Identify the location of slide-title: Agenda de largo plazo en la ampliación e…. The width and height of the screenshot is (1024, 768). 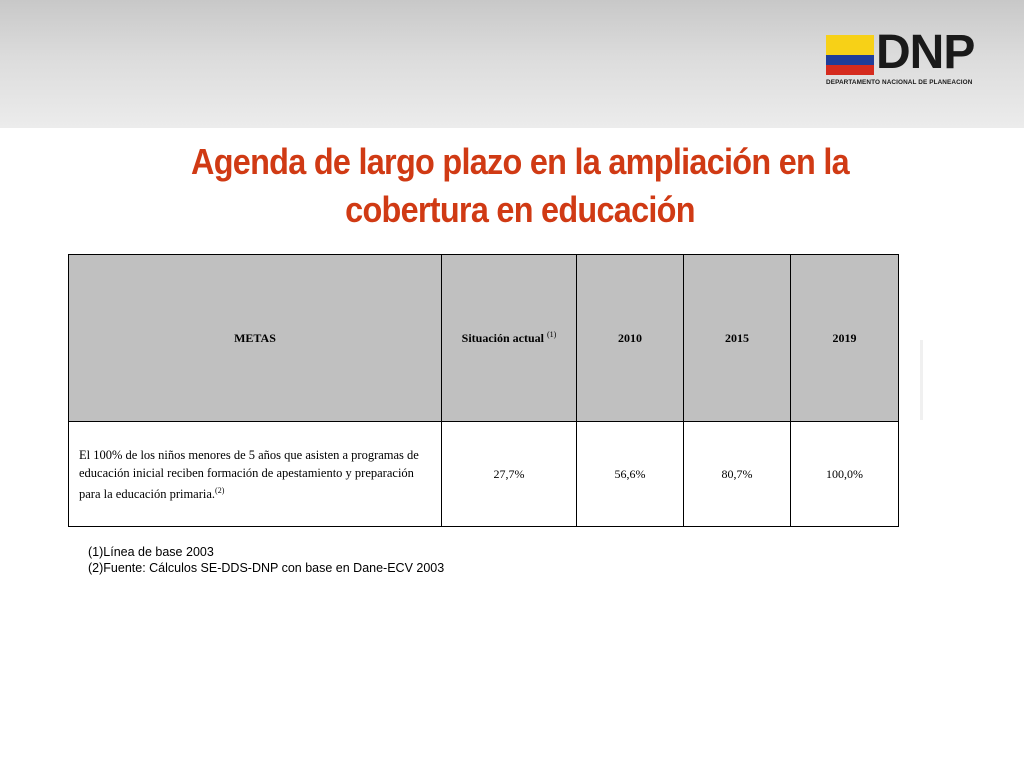
(520, 185).